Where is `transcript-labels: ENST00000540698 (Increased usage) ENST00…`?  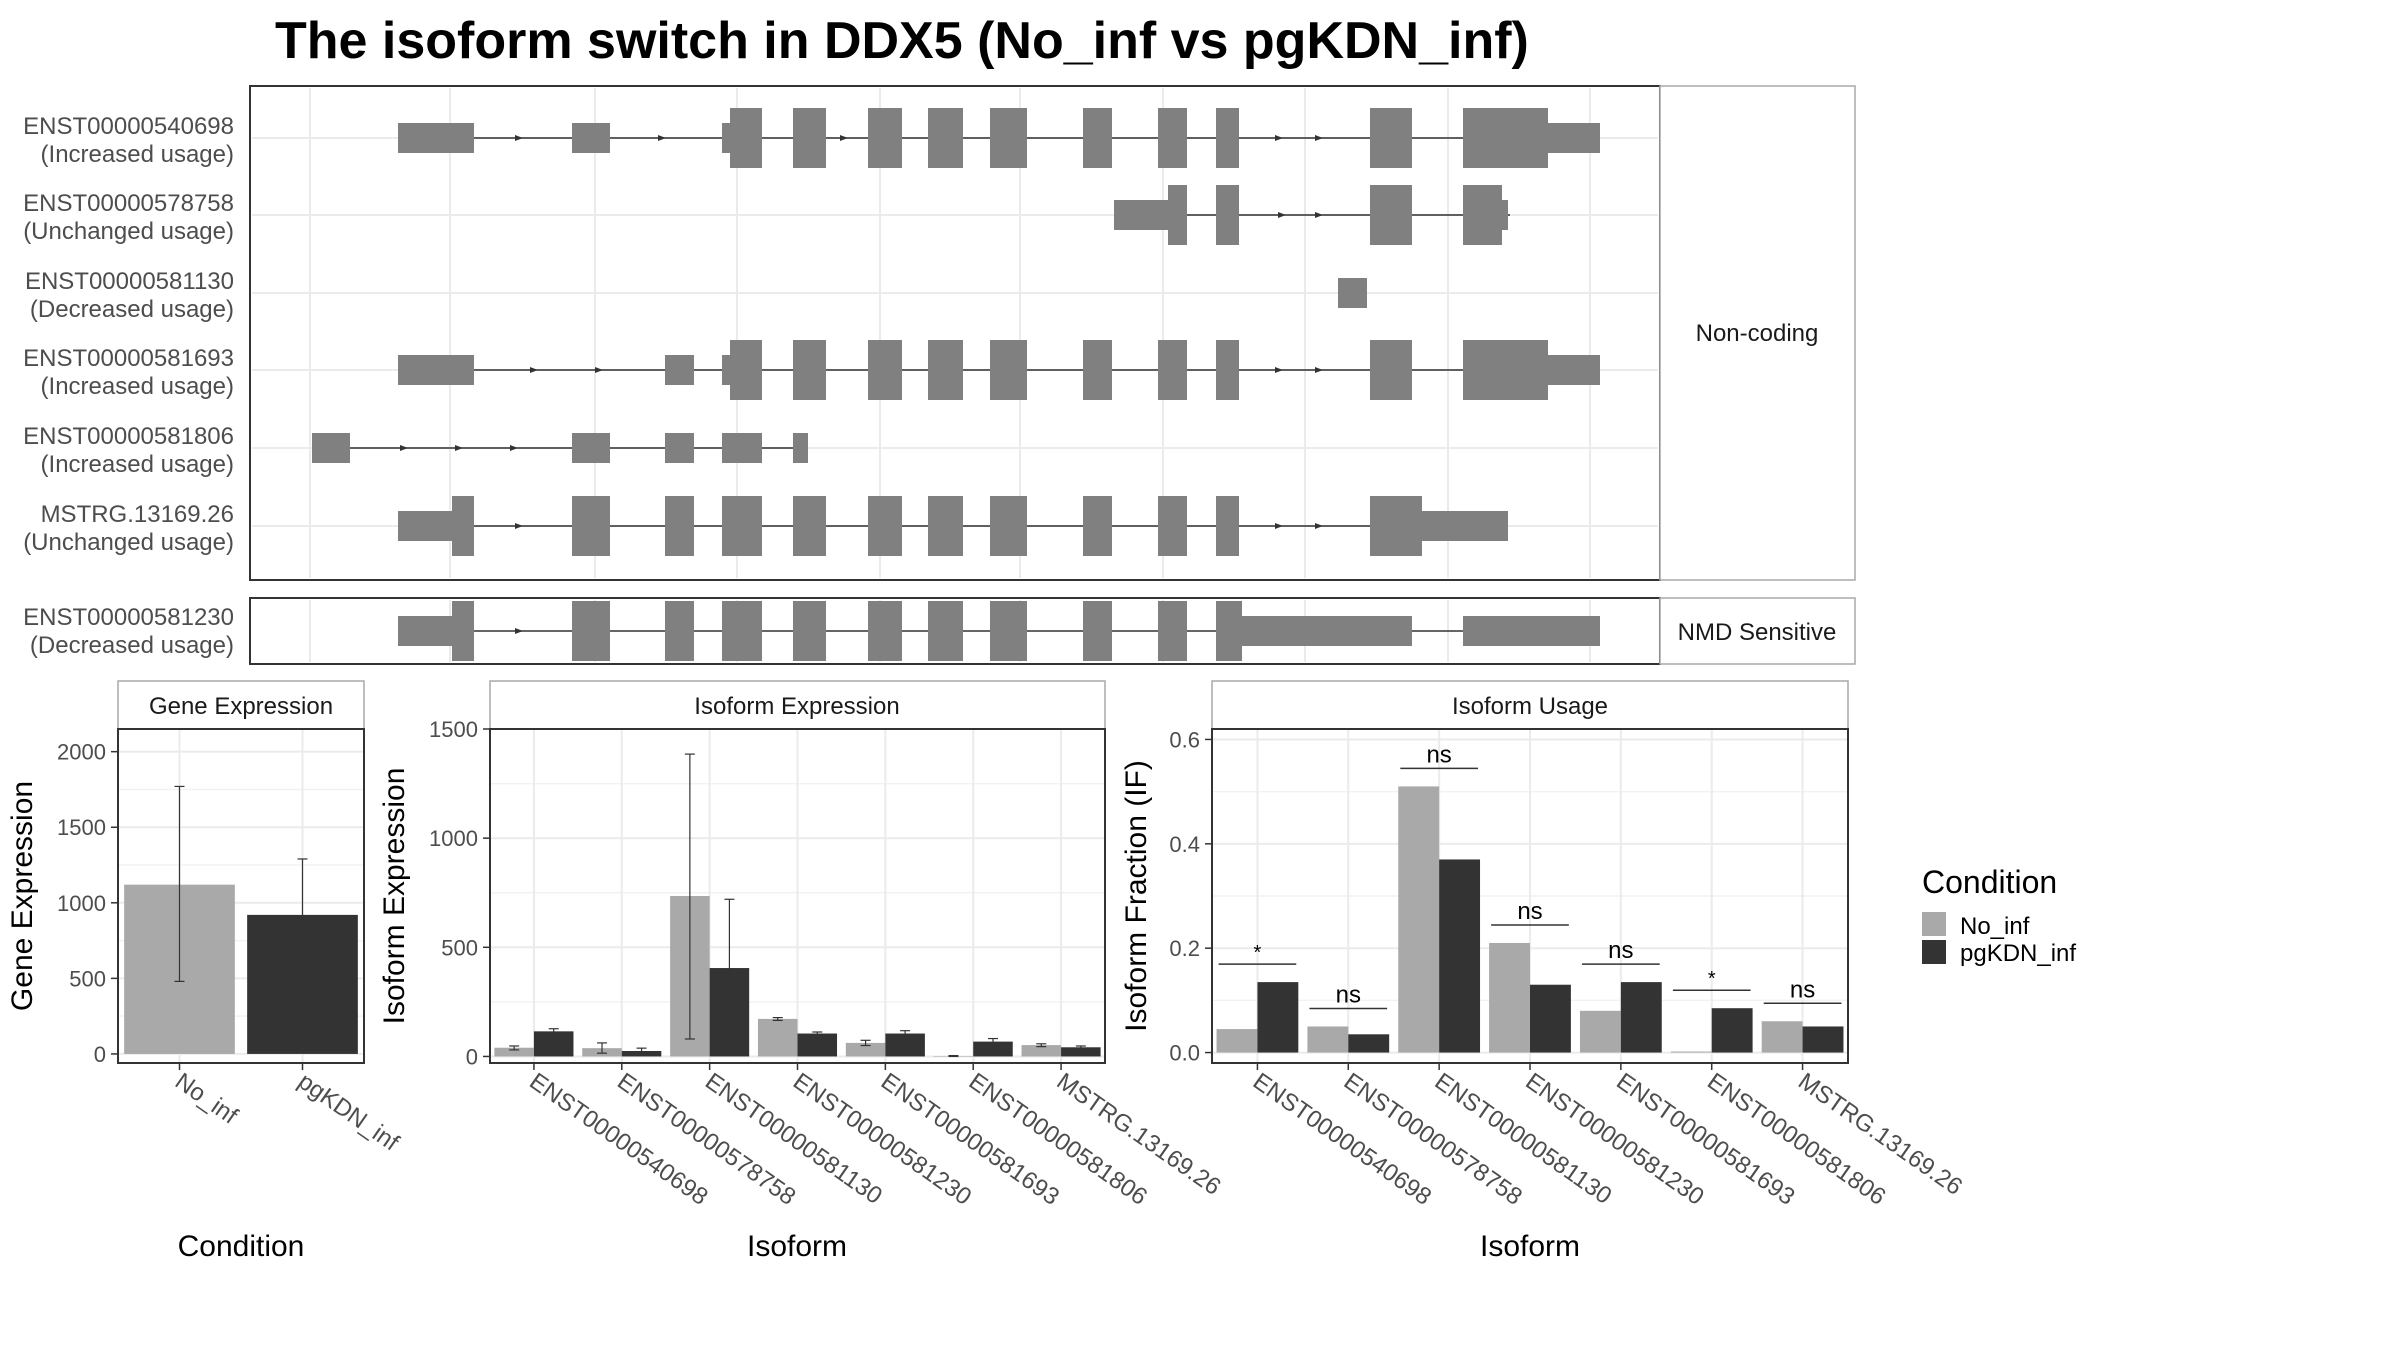 transcript-labels: ENST00000540698 (Increased usage) ENST00… is located at coordinates (128, 386).